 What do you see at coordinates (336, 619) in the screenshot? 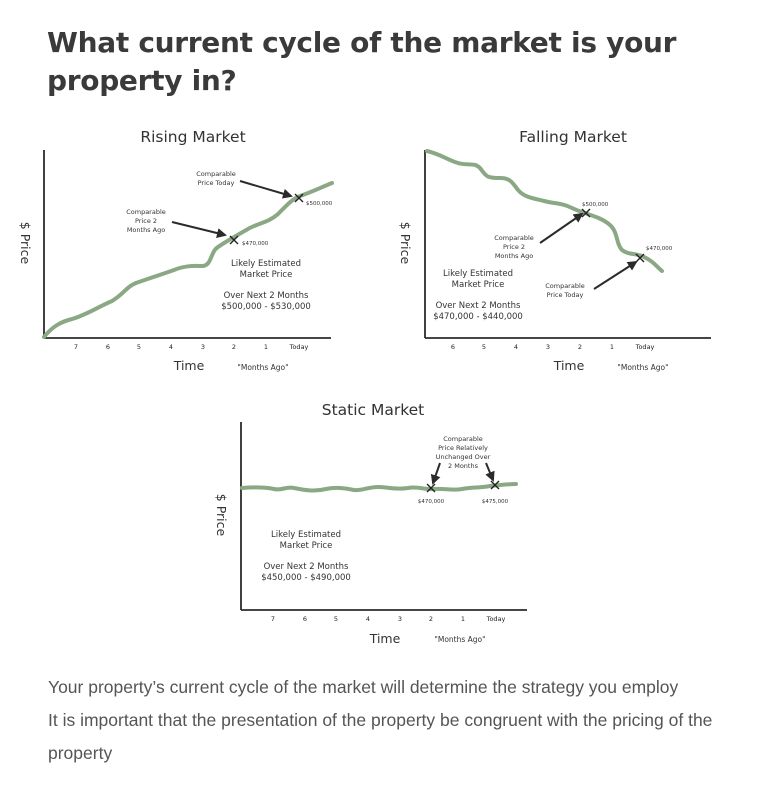
I see `static-tick: 5` at bounding box center [336, 619].